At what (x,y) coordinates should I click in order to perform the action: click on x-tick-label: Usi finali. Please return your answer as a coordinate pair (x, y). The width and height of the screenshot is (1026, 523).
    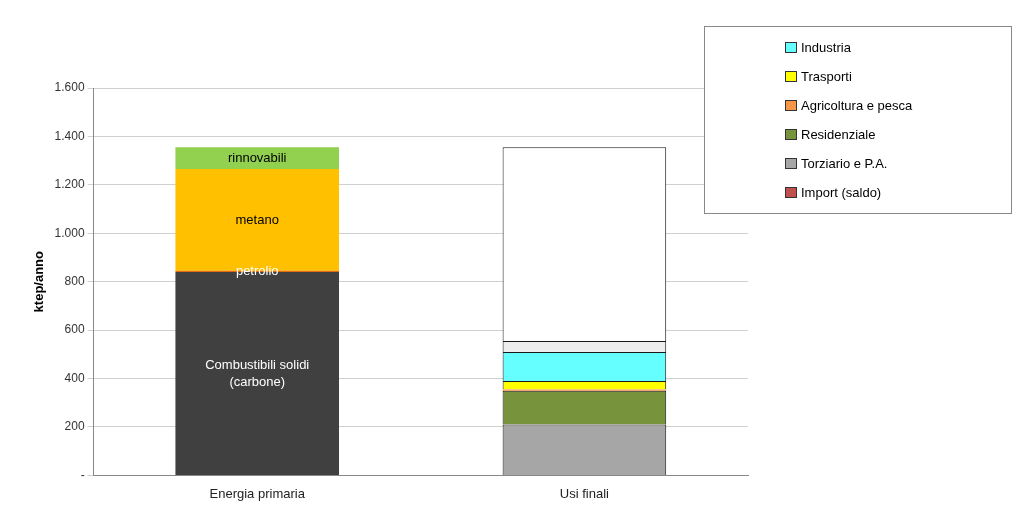
    Looking at the image, I should click on (584, 493).